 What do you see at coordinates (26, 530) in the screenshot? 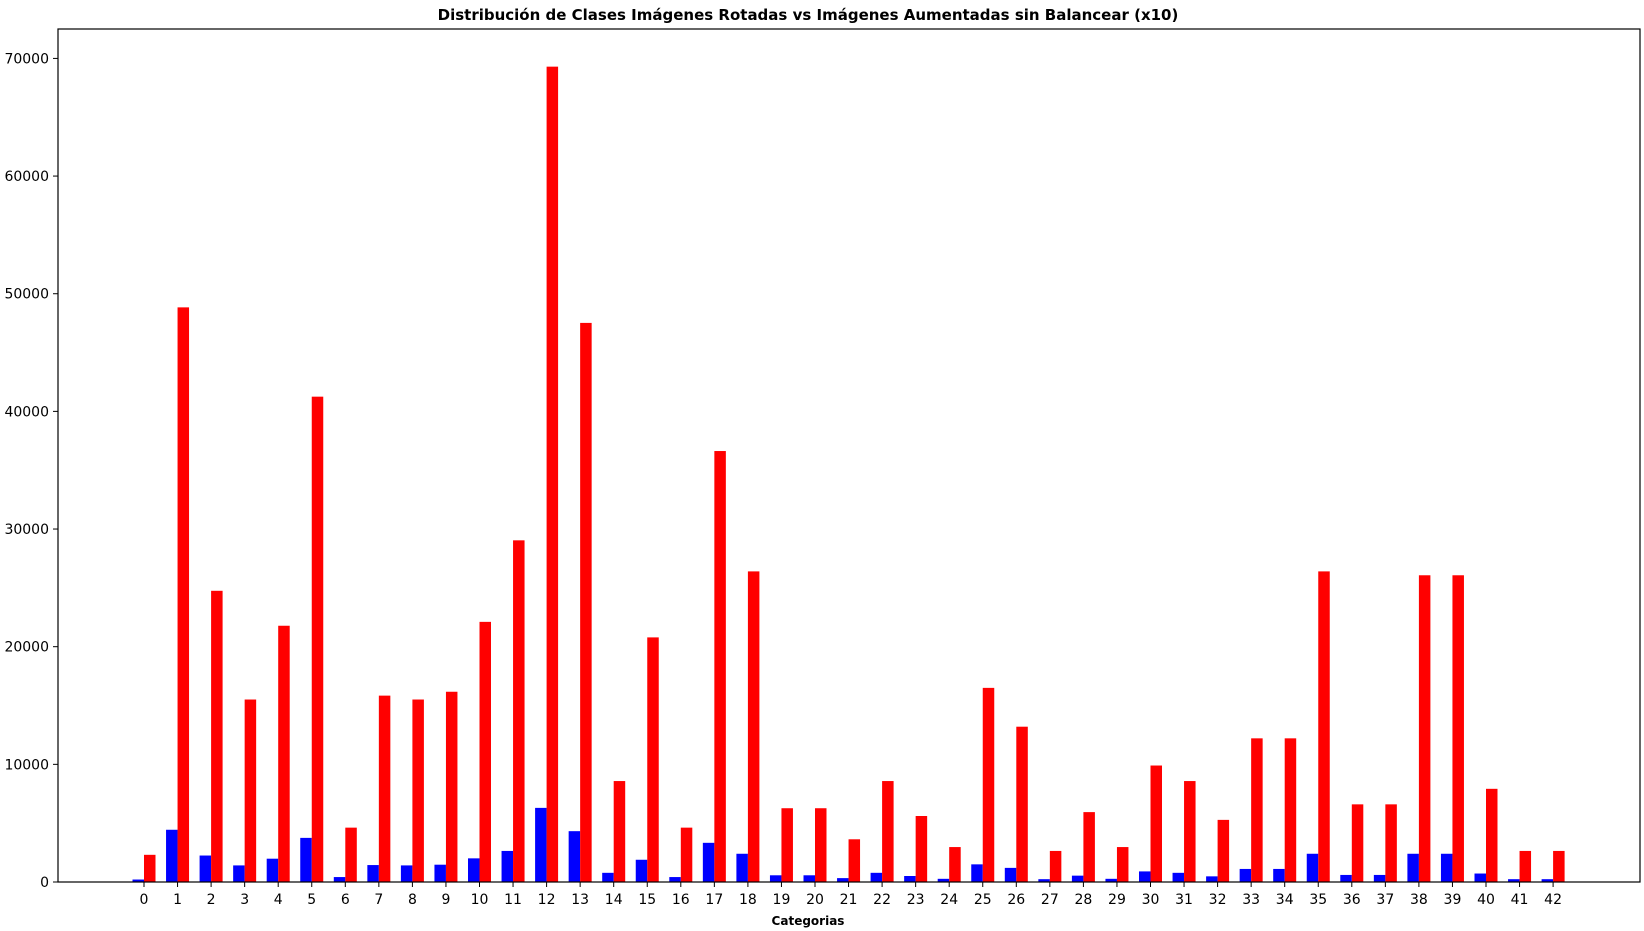
I see `y-tick-label: 30000` at bounding box center [26, 530].